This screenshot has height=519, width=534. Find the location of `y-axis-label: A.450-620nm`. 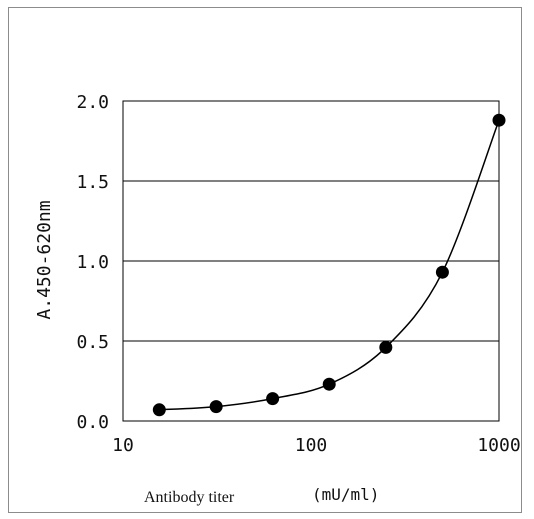

y-axis-label: A.450-620nm is located at coordinates (44, 259).